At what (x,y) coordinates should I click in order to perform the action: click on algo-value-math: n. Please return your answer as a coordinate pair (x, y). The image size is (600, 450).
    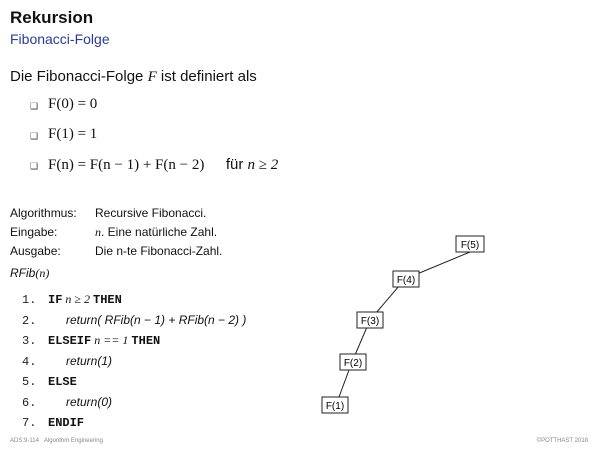
    Looking at the image, I should click on (98, 232).